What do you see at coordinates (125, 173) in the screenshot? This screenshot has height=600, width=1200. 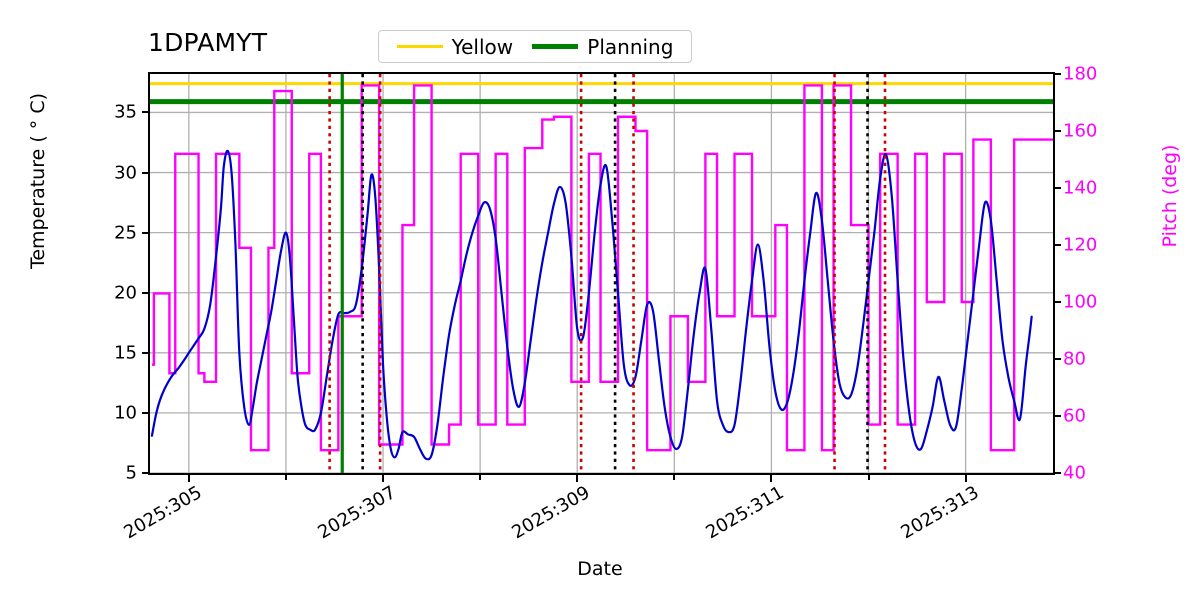 I see `y-tick-label-left: 30` at bounding box center [125, 173].